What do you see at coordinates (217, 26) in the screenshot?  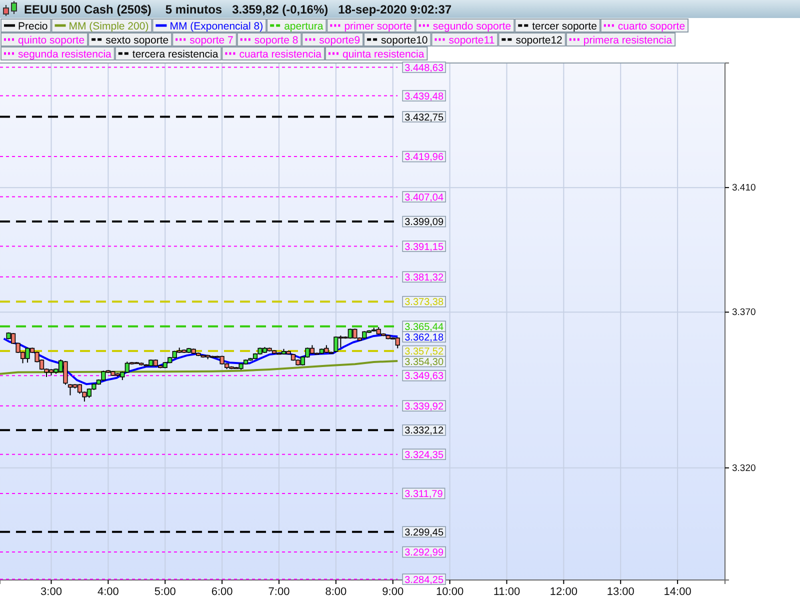 I see `legend-label: MM (Exponencial 8)` at bounding box center [217, 26].